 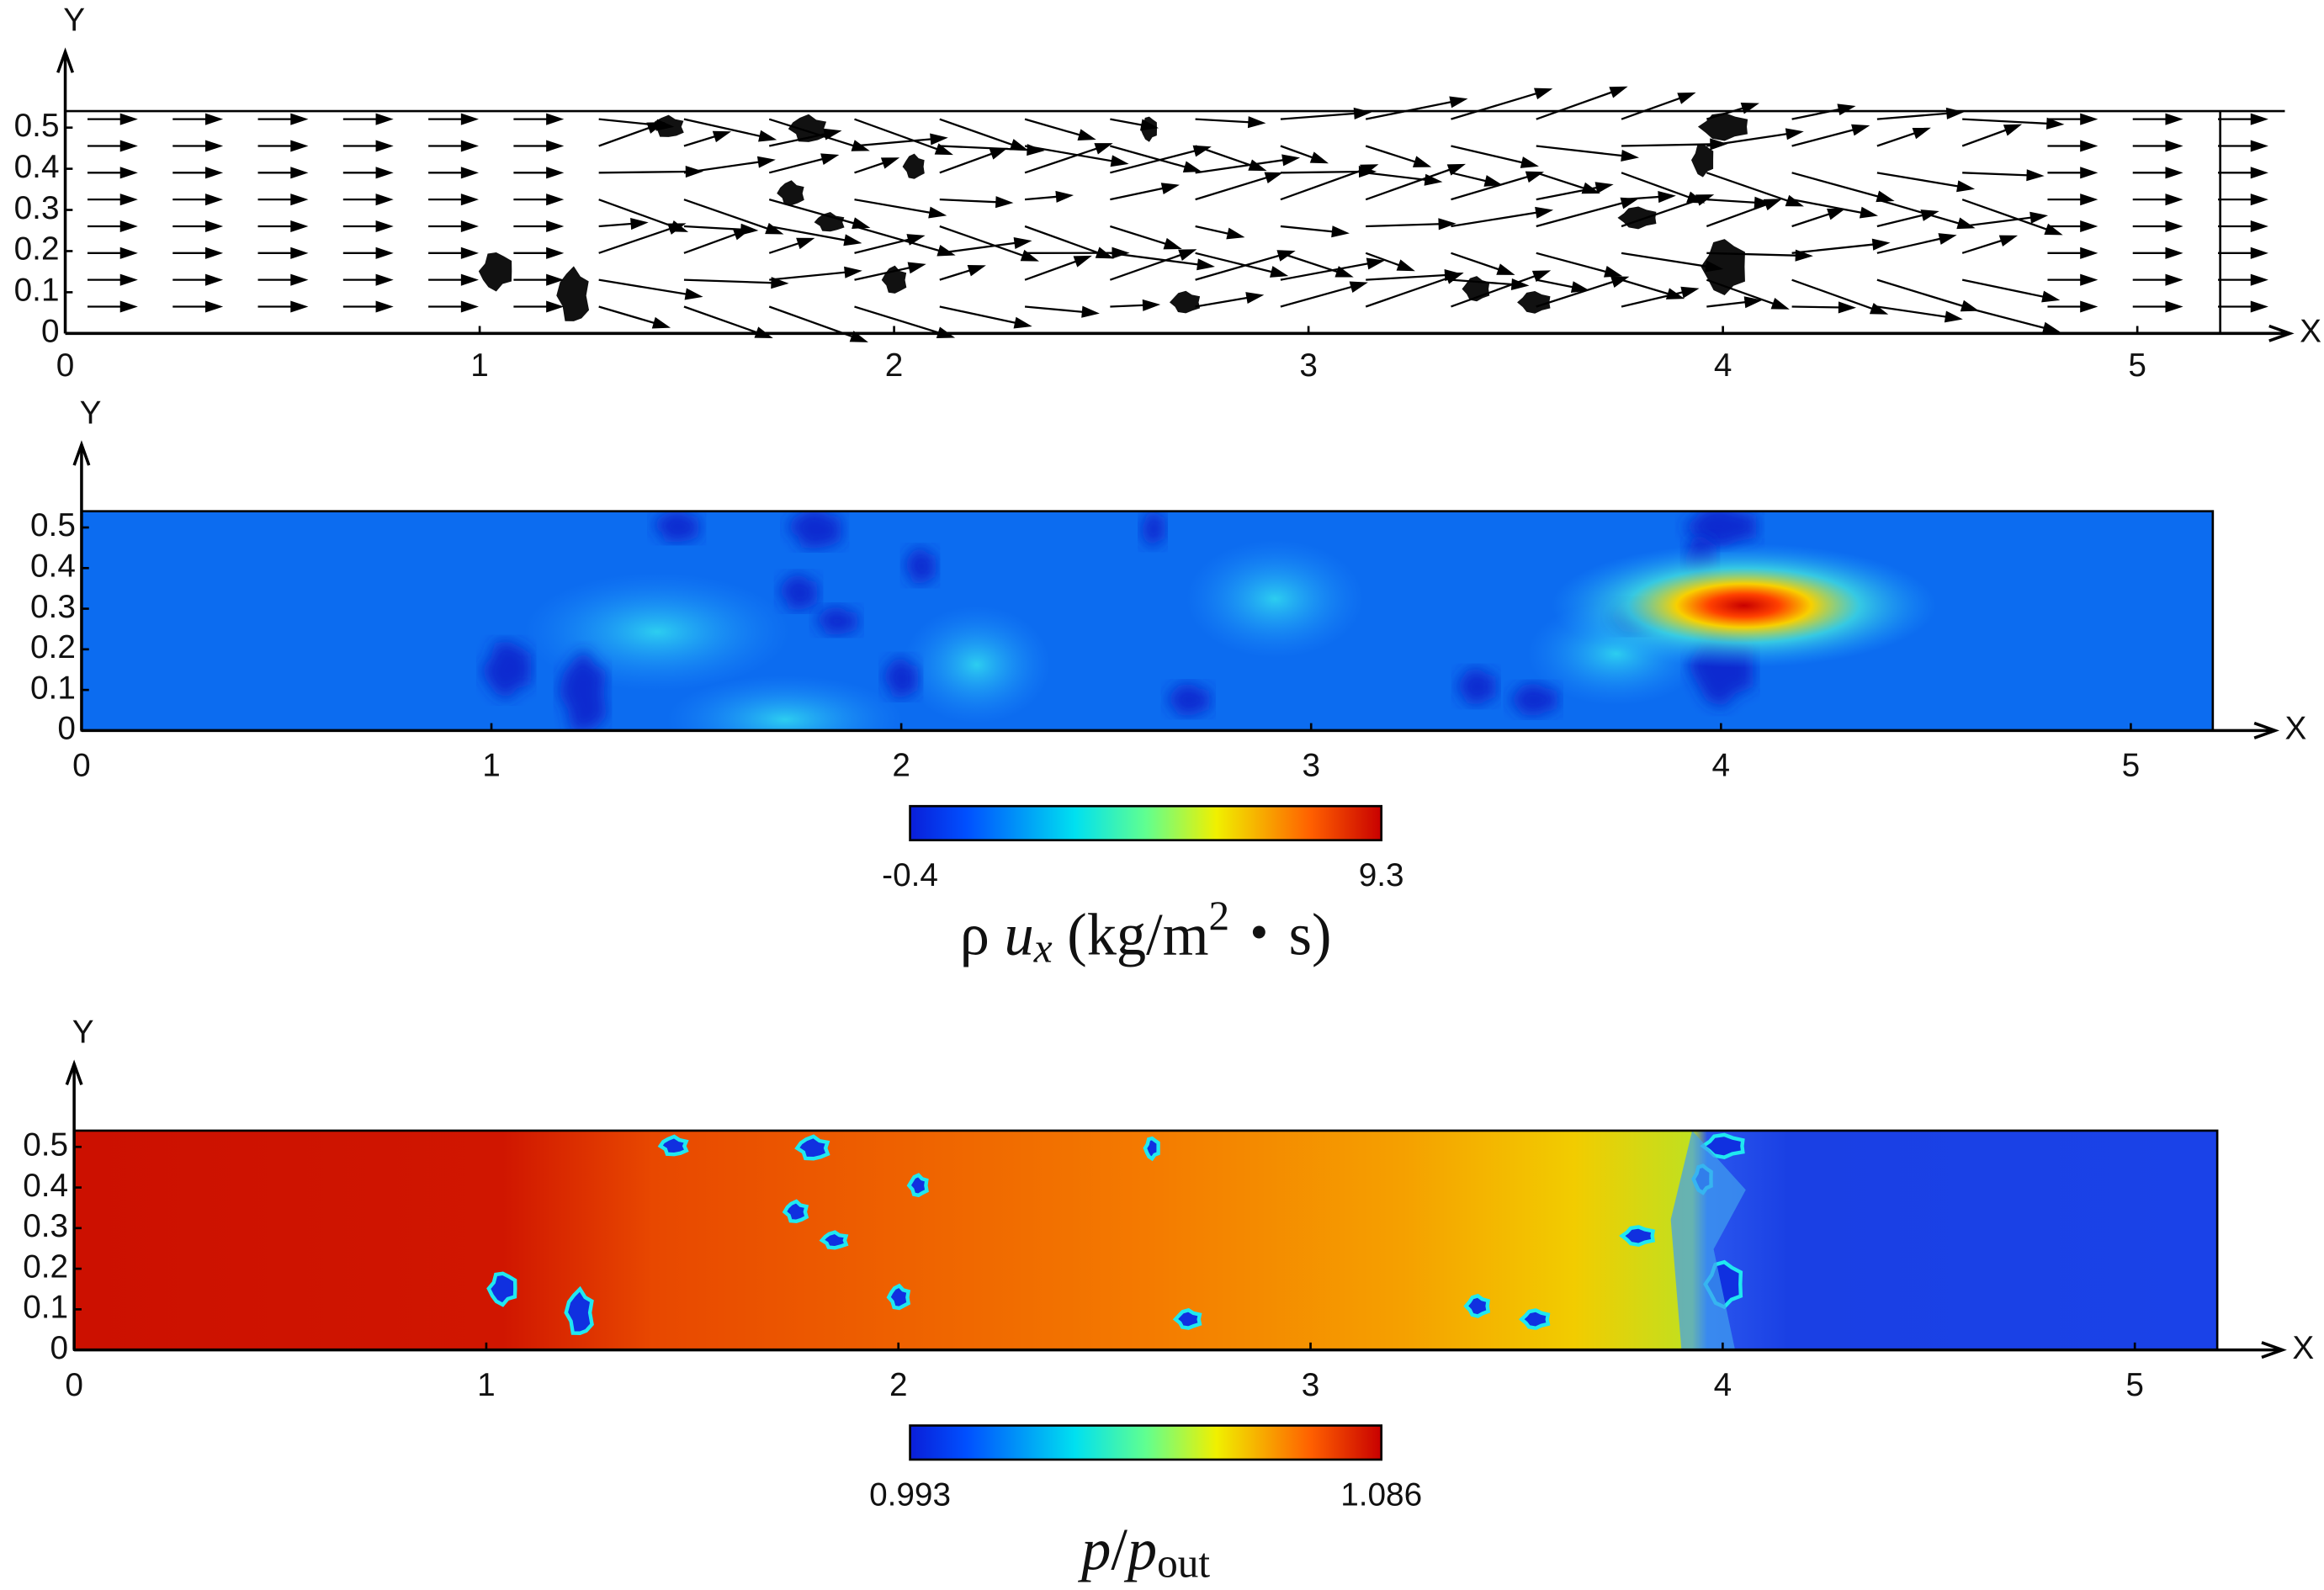 I want to click on x-tick-label: 4, so click(x=1723, y=365).